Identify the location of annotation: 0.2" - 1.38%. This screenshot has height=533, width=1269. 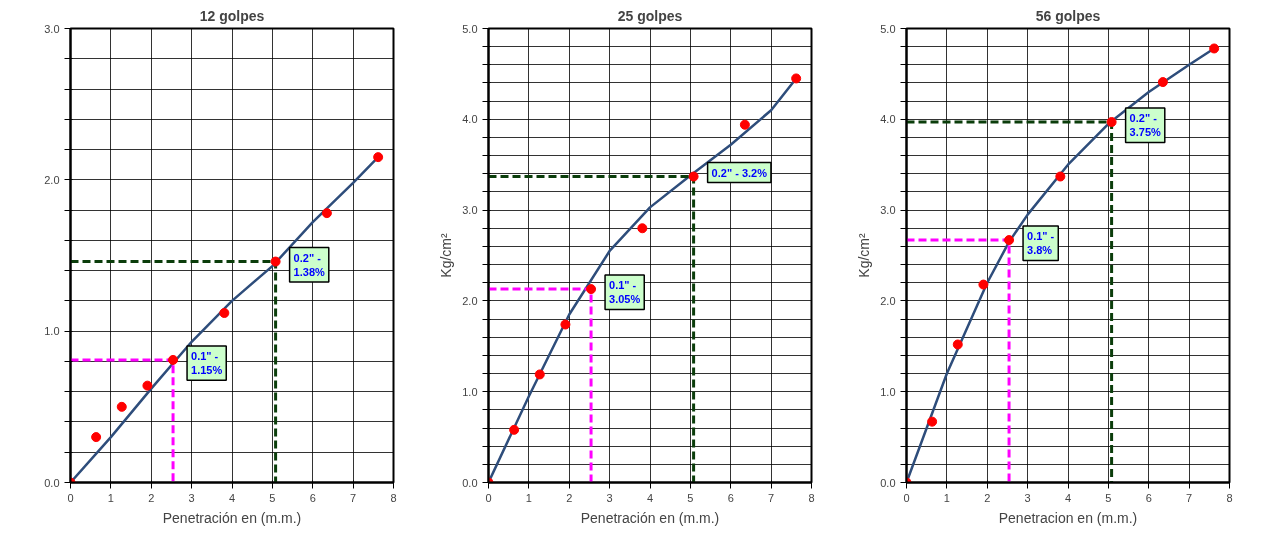
(309, 264).